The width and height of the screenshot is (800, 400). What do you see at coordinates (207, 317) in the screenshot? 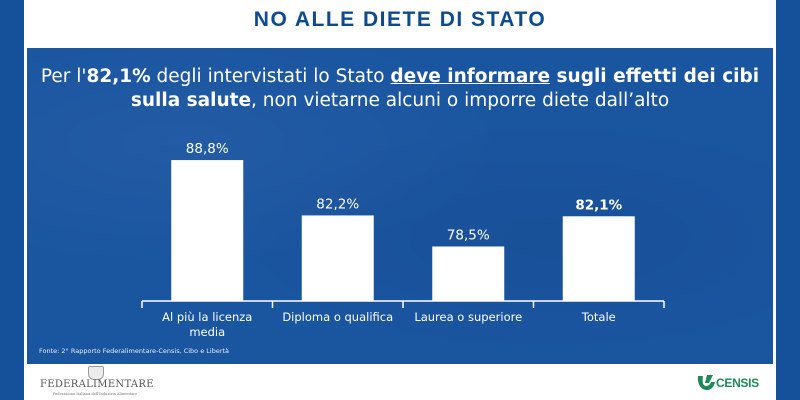
I see `category-label: Al più la licenza` at bounding box center [207, 317].